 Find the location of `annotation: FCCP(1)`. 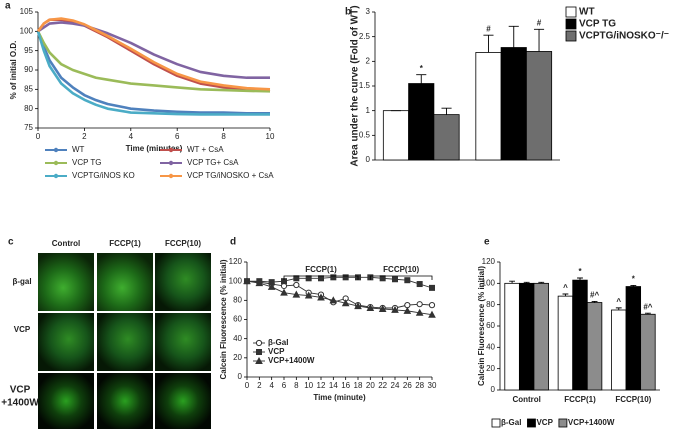

annotation: FCCP(1) is located at coordinates (321, 269).